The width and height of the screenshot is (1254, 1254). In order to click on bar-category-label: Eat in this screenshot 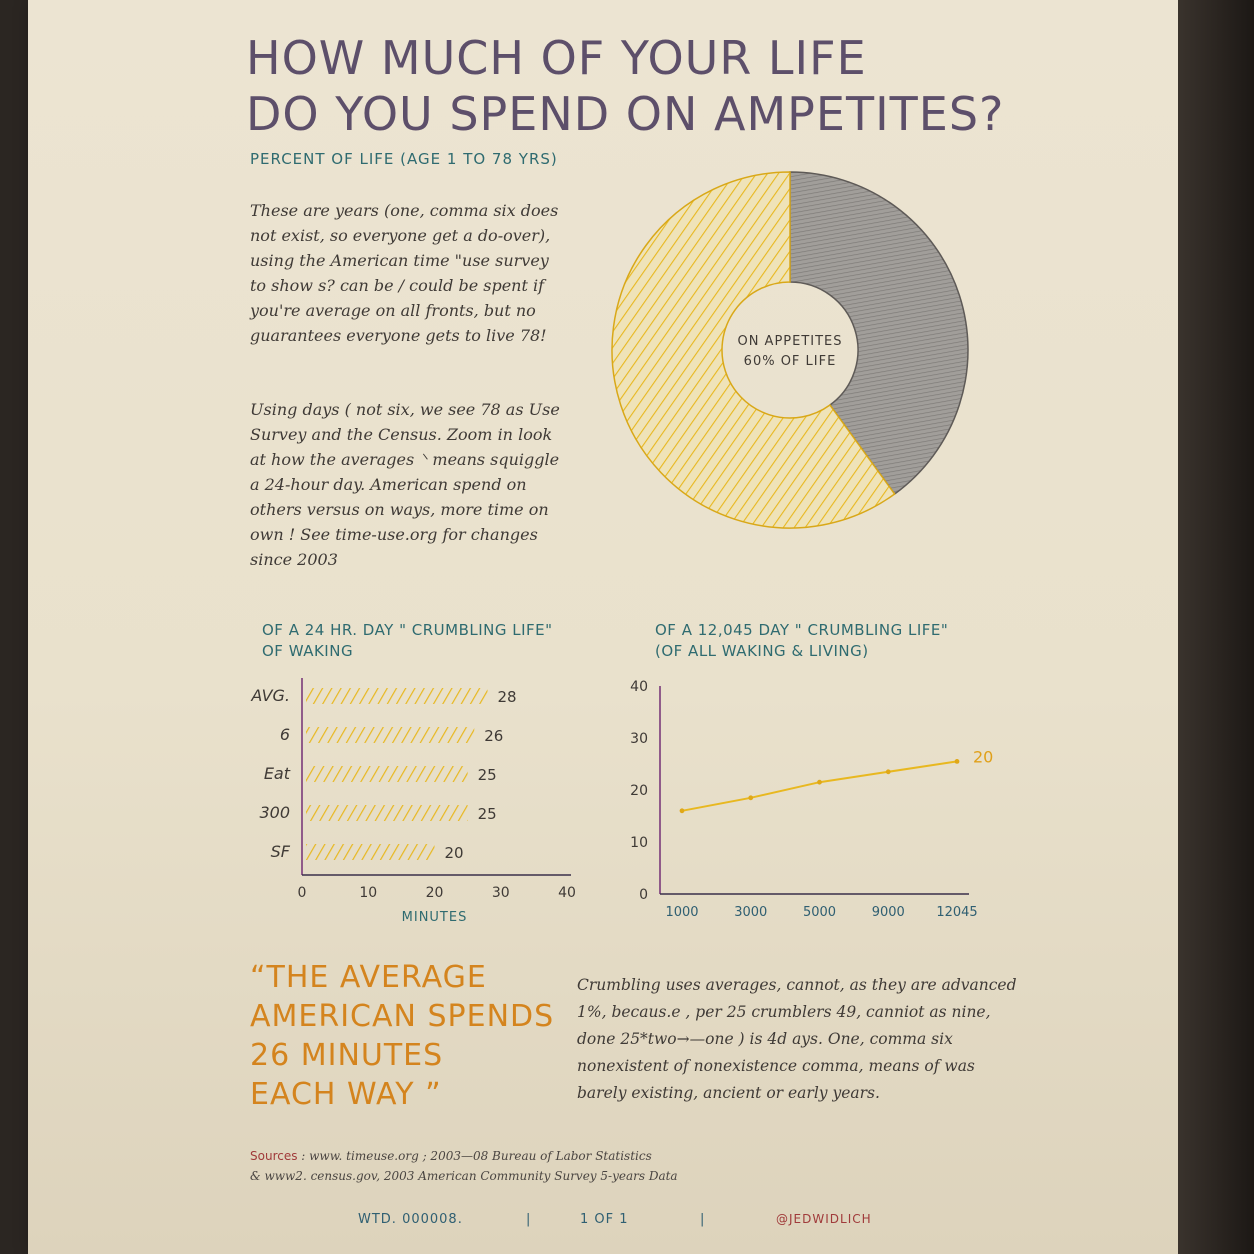, I will do `click(277, 773)`.